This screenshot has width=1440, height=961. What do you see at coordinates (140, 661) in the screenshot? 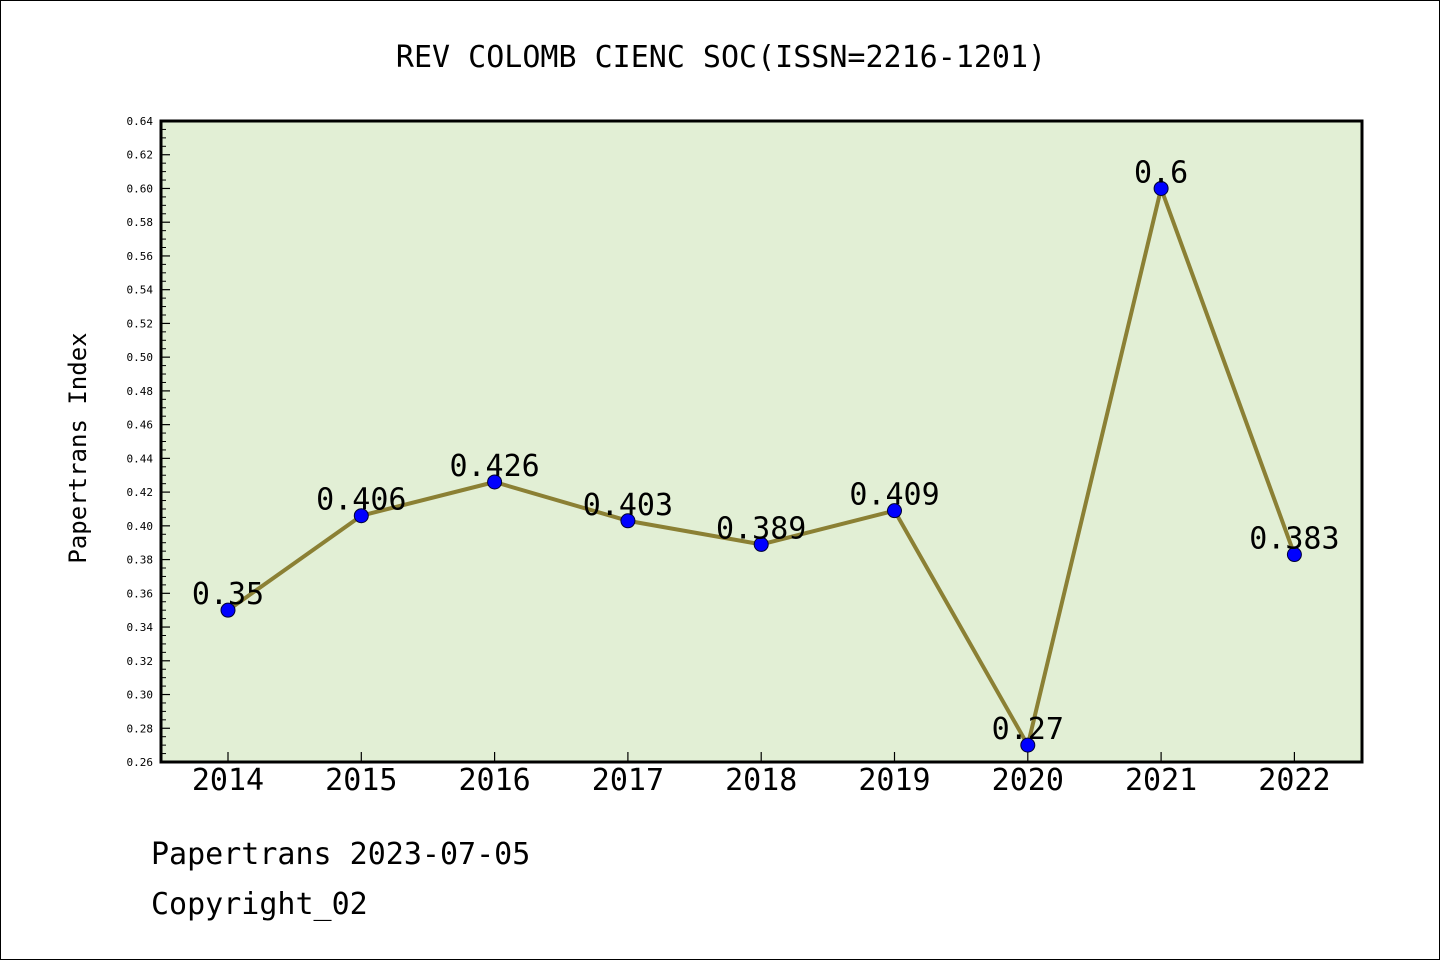
I see `y-tick-label: 0.32` at bounding box center [140, 661].